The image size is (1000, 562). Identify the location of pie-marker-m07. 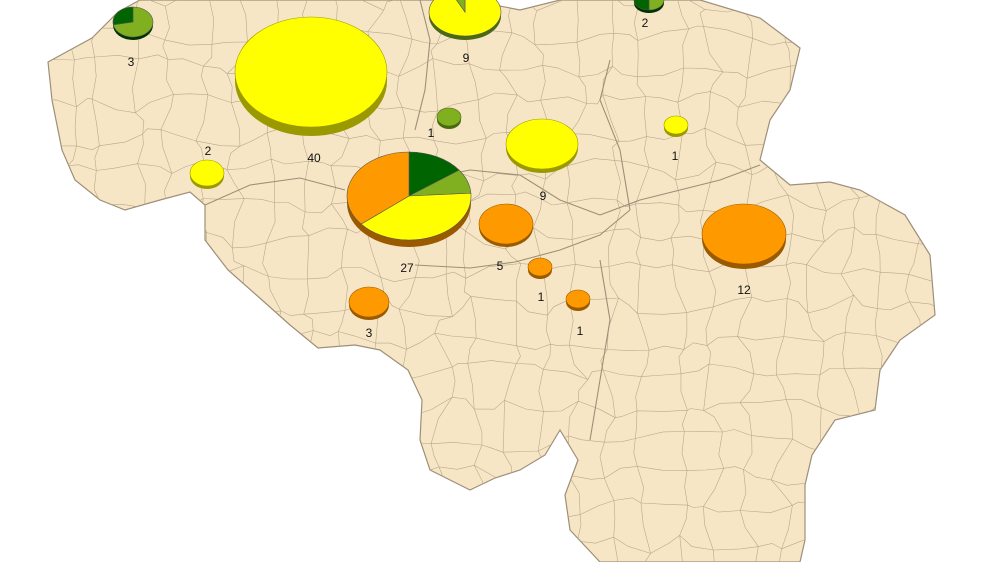
(676, 126).